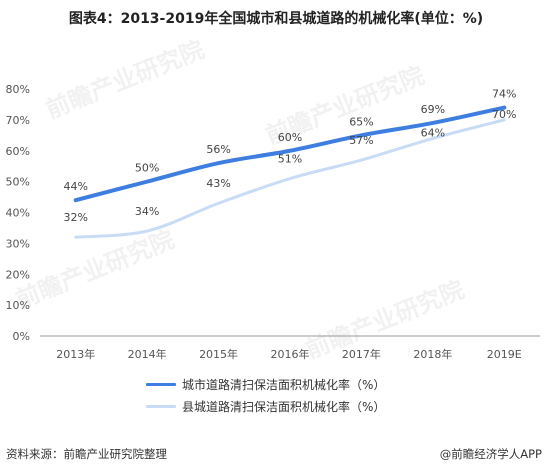 The height and width of the screenshot is (469, 552). Describe the element at coordinates (21, 336) in the screenshot. I see `y-tick-label: 0%` at that location.